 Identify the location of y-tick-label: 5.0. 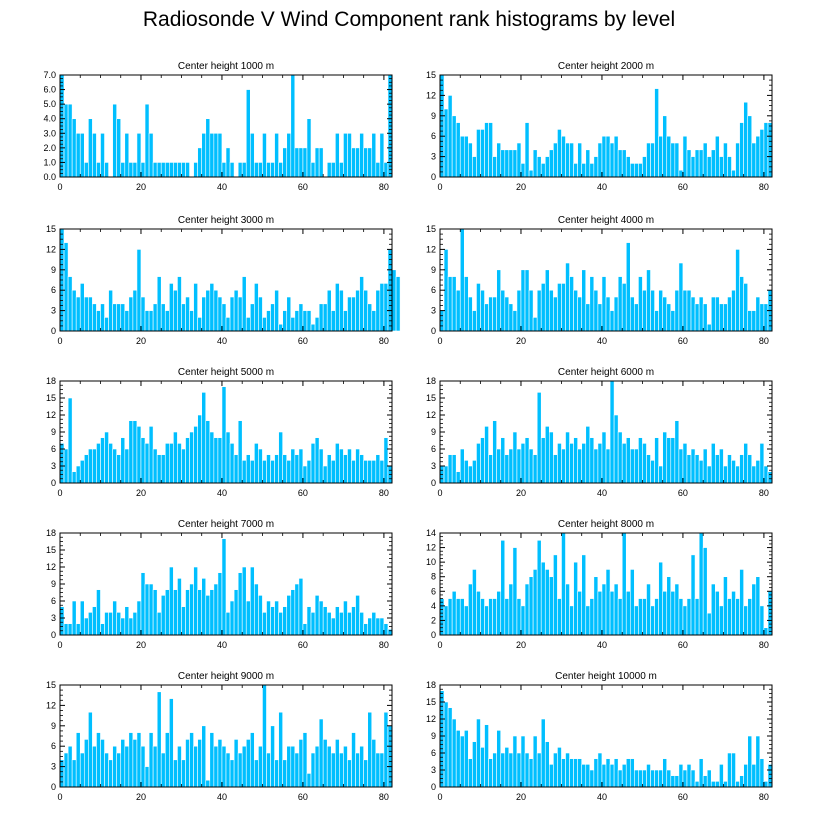
(49, 104).